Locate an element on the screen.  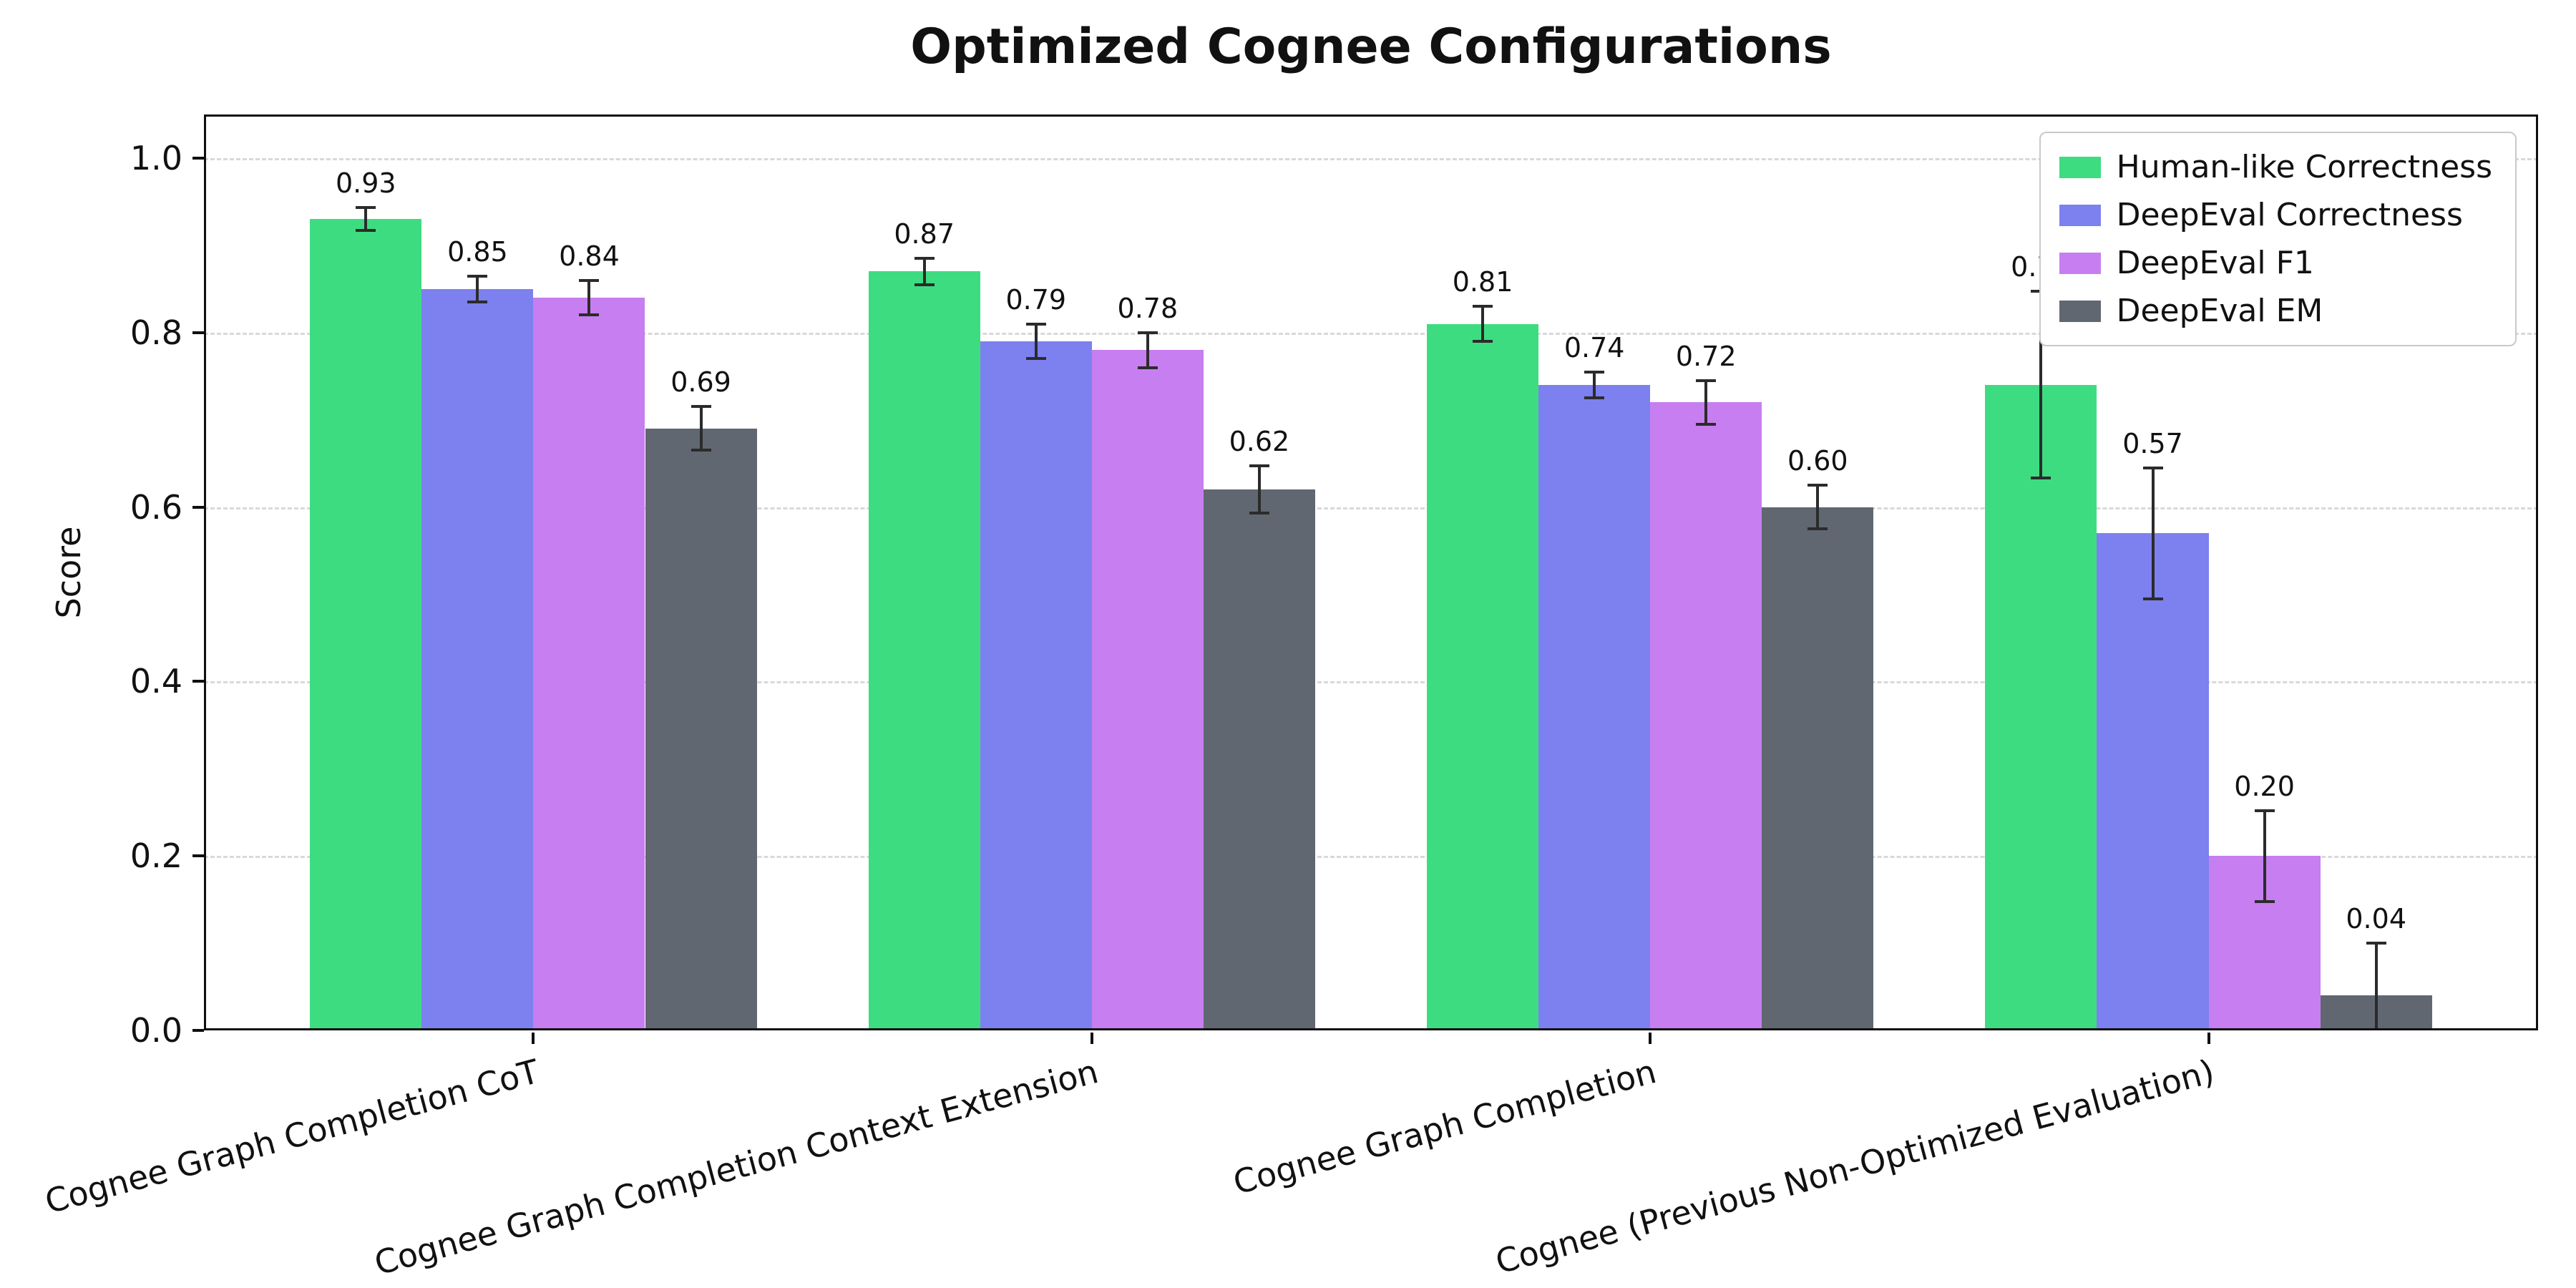
legend-item: DeepEval F1 is located at coordinates (2275, 263).